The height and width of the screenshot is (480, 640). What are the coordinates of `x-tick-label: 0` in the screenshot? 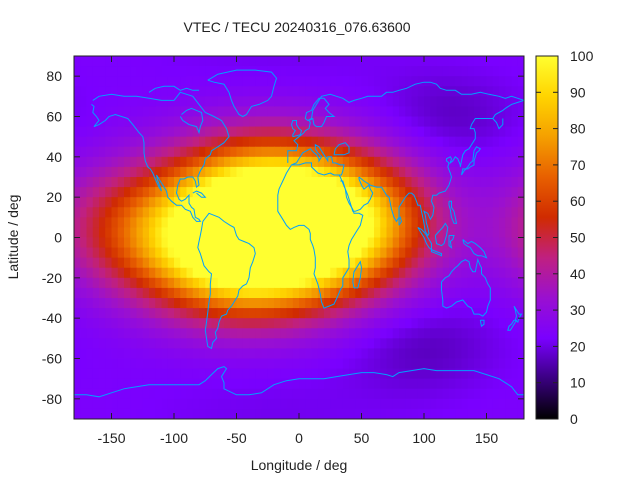 It's located at (299, 438).